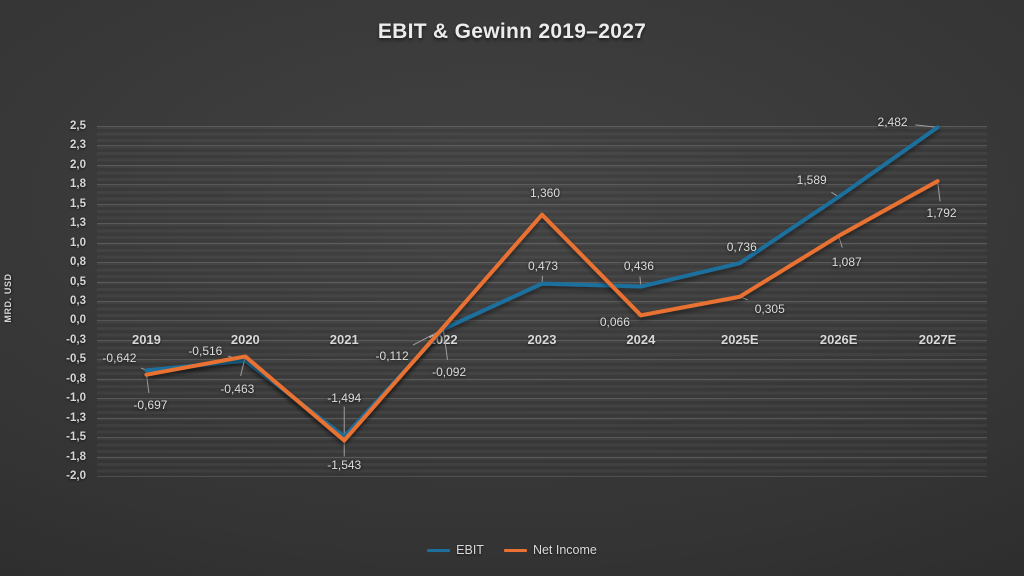 This screenshot has width=1024, height=576. Describe the element at coordinates (78, 281) in the screenshot. I see `y-tick-label: 0,5` at that location.